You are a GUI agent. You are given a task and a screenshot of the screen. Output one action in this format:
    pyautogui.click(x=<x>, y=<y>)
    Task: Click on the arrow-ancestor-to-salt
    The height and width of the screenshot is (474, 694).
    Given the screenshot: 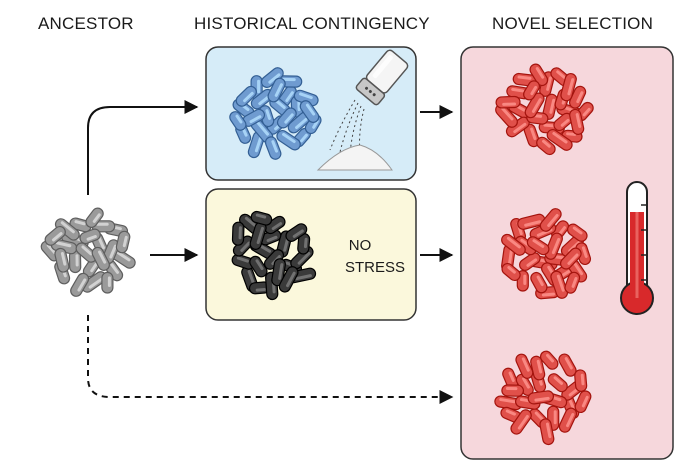 What is the action you would take?
    pyautogui.click(x=143, y=147)
    